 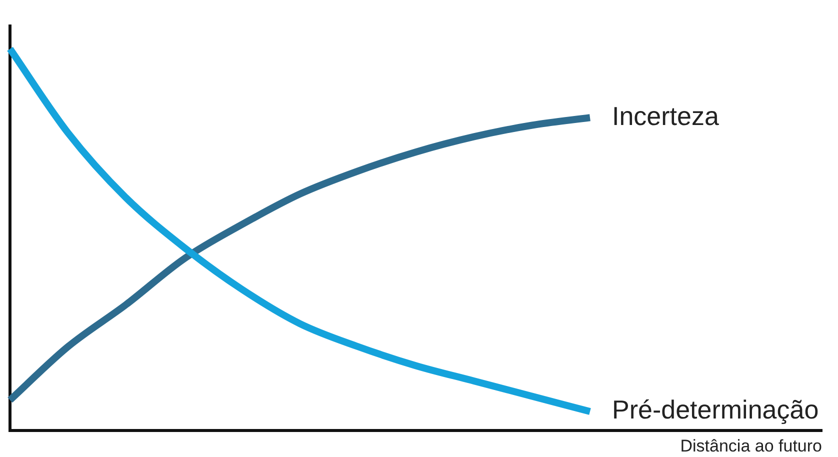 I want to click on x-axis-title: Distância ao futuro, so click(x=751, y=446).